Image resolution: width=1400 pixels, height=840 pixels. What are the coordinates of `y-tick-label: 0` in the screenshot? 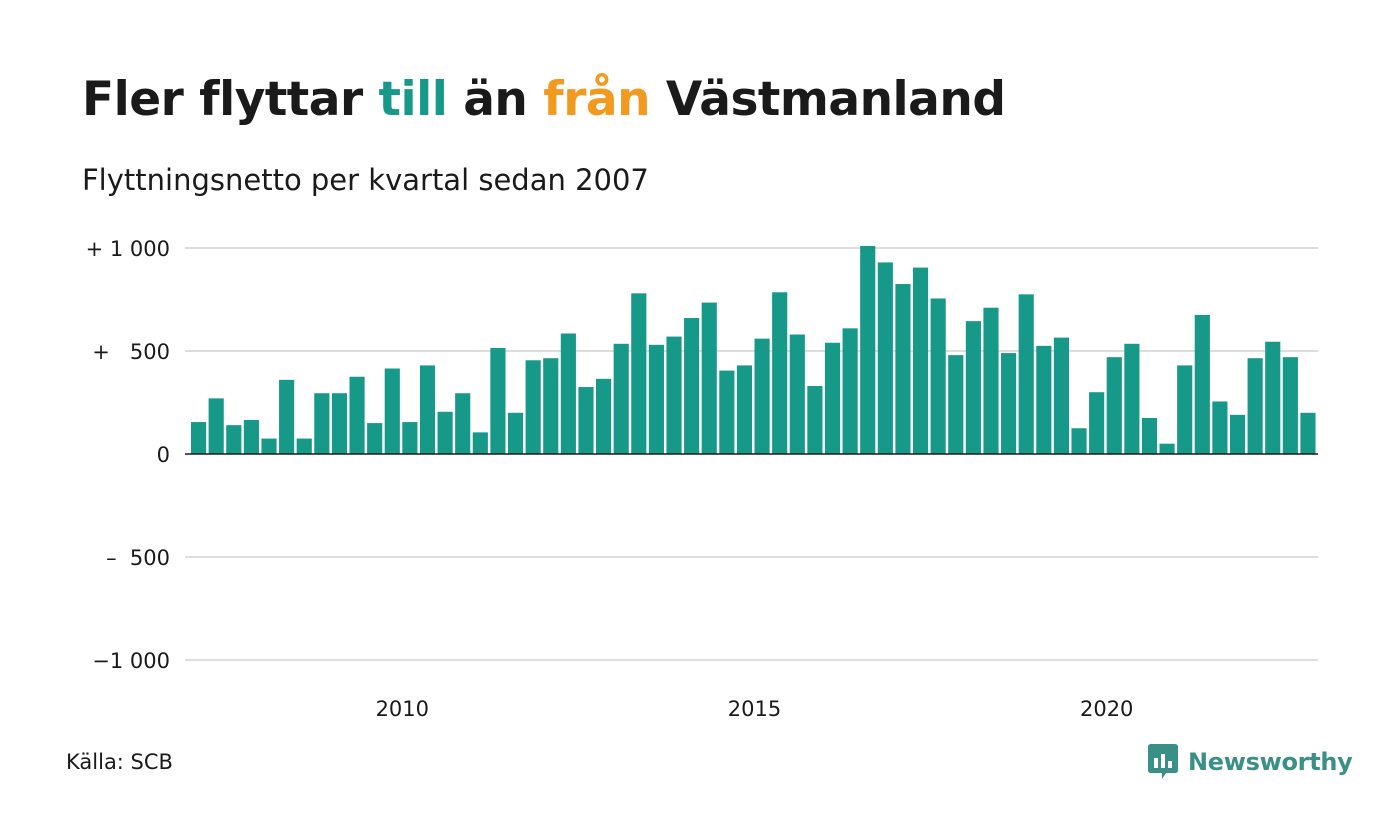 It's located at (163, 455).